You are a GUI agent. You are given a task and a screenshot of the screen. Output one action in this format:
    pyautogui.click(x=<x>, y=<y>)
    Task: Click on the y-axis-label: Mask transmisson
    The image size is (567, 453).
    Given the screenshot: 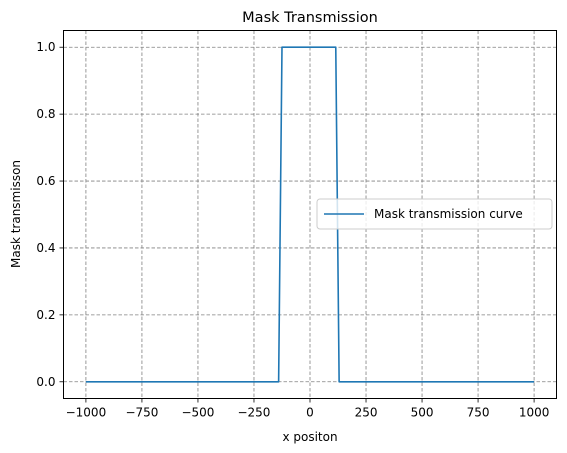 What is the action you would take?
    pyautogui.click(x=16, y=214)
    